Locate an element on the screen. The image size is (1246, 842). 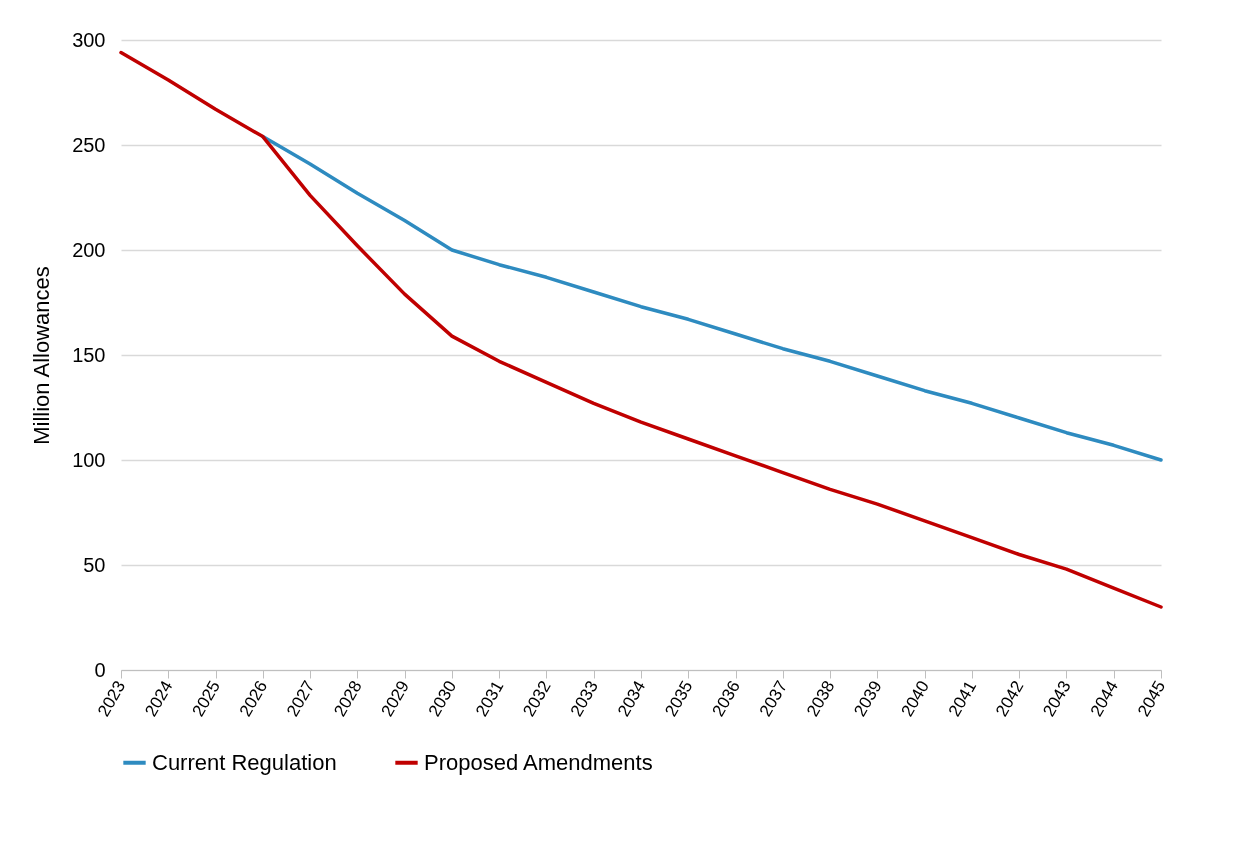
legend-label: Proposed Amendments is located at coordinates (538, 762).